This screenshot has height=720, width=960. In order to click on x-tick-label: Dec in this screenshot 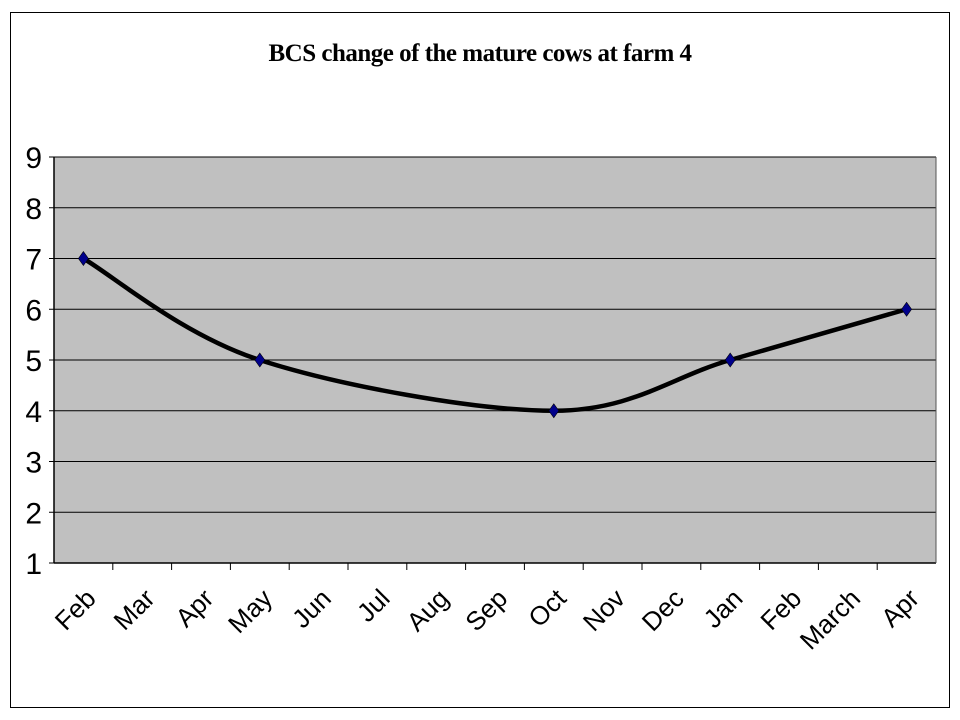, I will do `click(663, 610)`.